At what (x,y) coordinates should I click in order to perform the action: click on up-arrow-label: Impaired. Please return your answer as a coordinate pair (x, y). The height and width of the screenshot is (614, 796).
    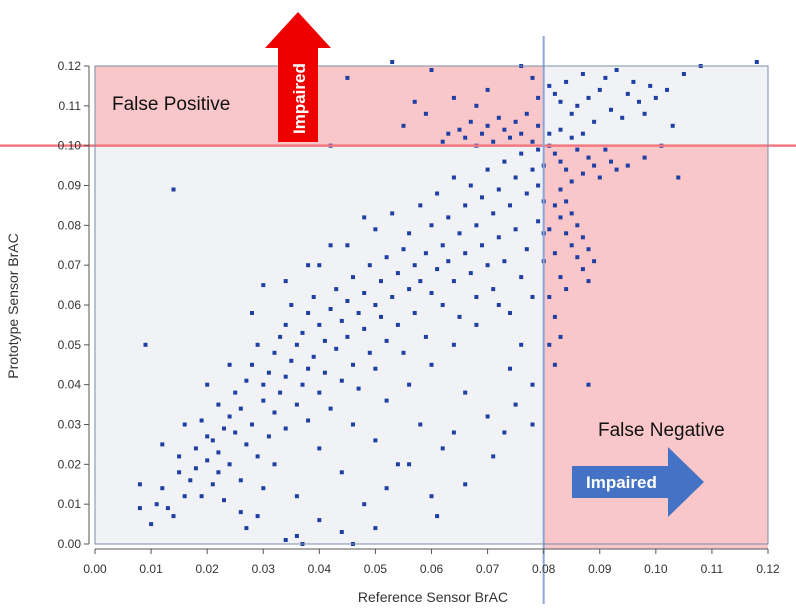
    Looking at the image, I should click on (299, 98).